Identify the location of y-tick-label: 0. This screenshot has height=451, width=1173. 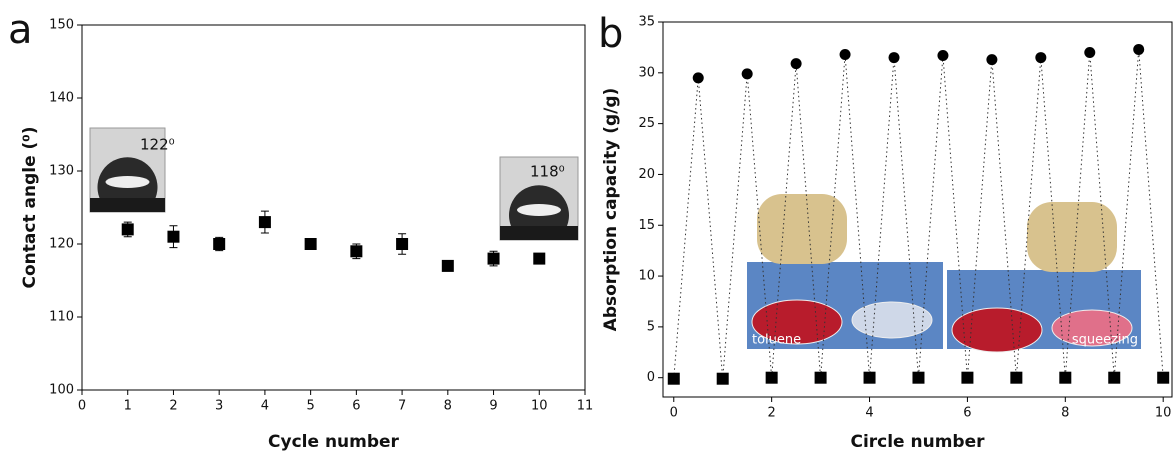
(651, 377).